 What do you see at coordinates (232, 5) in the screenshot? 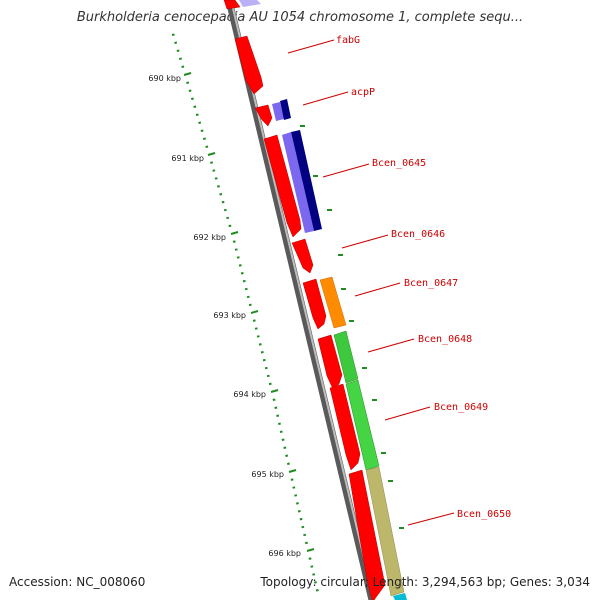
I see `gene-arrow-top` at bounding box center [232, 5].